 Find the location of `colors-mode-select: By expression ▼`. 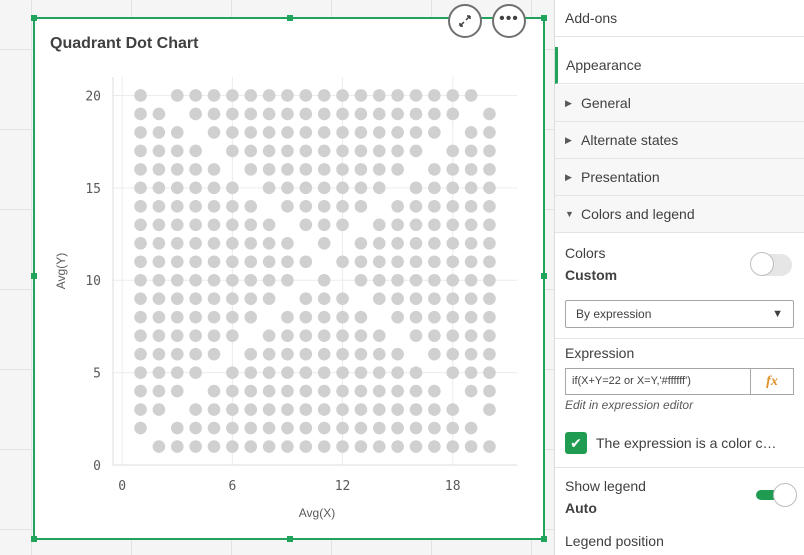

colors-mode-select: By expression ▼ is located at coordinates (679, 314).